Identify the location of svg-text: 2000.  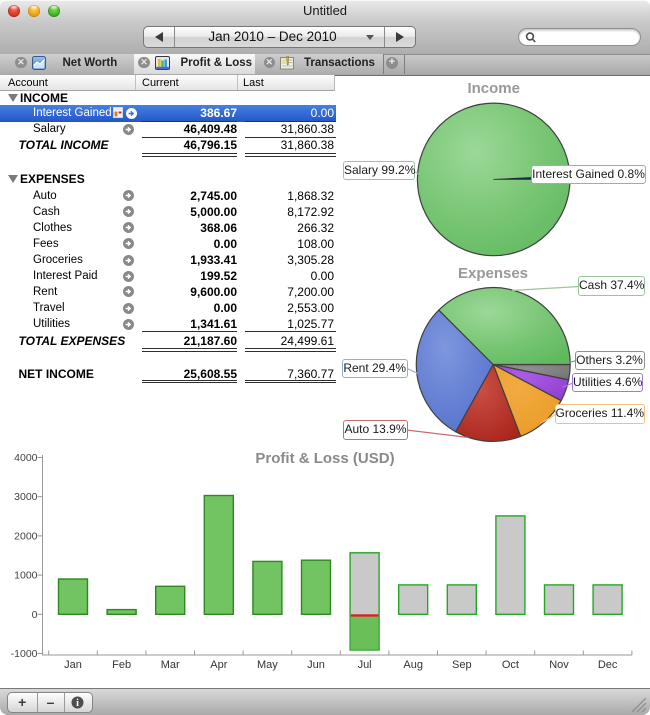
(26, 536).